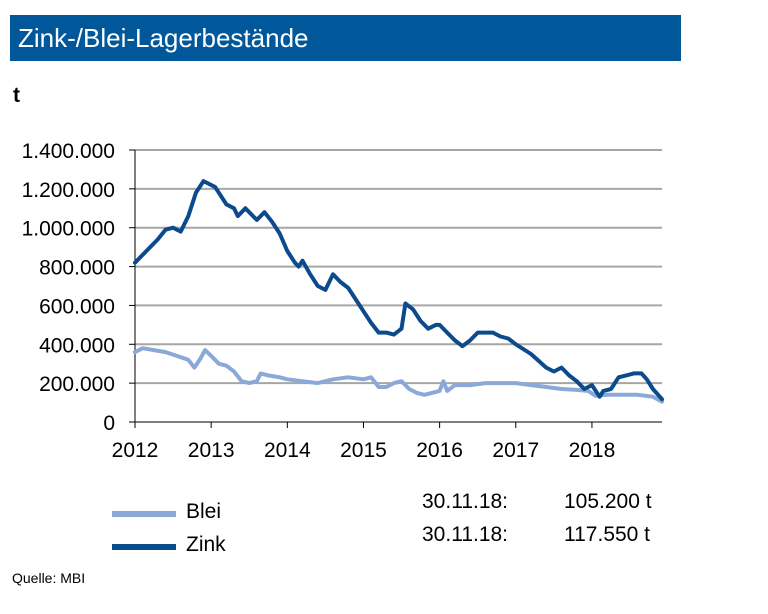 This screenshot has width=768, height=614. I want to click on legend-date-blei: 30.11.18:, so click(465, 501).